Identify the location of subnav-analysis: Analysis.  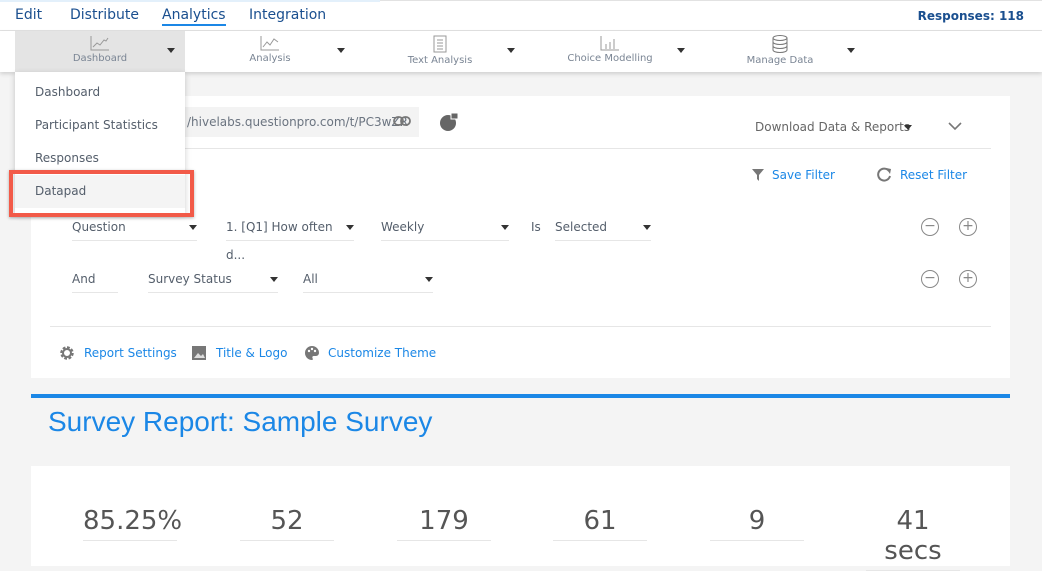
(270, 51).